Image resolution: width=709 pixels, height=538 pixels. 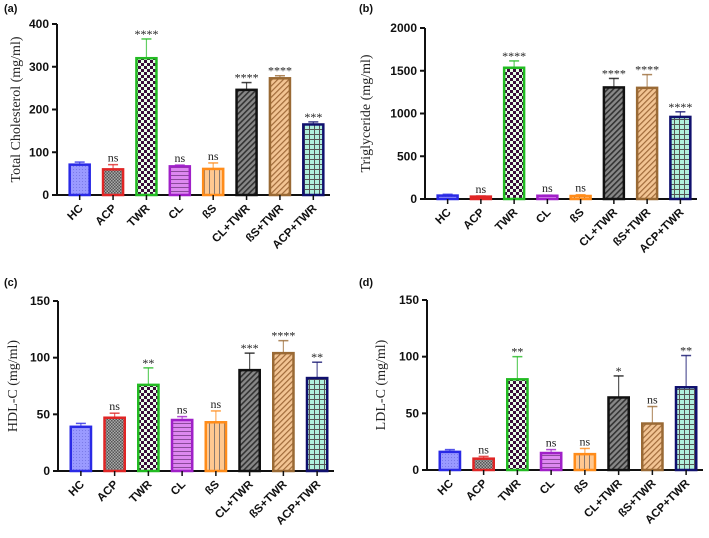 What do you see at coordinates (366, 9) in the screenshot?
I see `panel-label: (b)` at bounding box center [366, 9].